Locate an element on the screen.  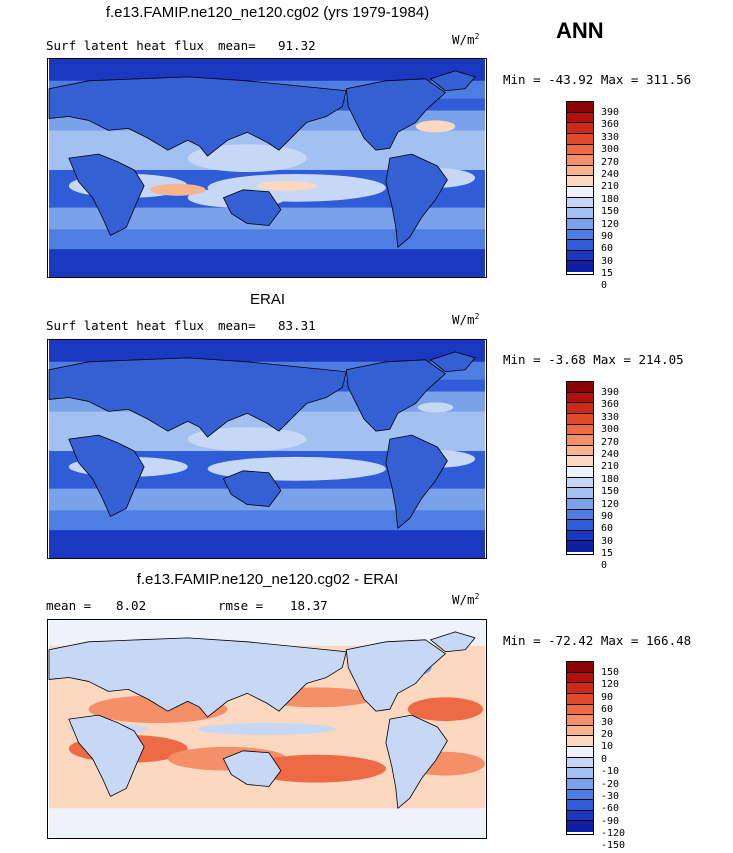
panel-1-mean-value: 91.32 is located at coordinates (297, 45).